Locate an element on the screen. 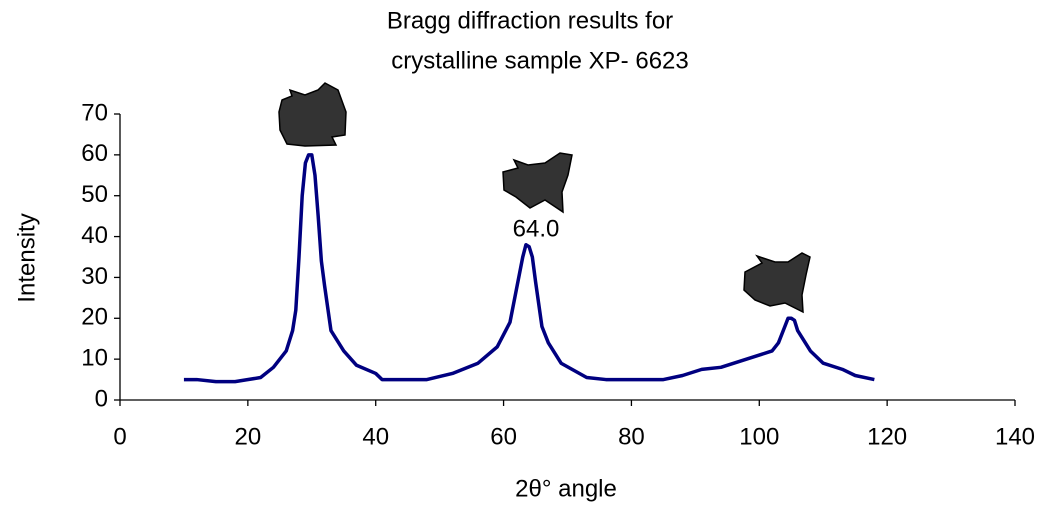 This screenshot has height=514, width=1049. x-tick-label: 0 is located at coordinates (119, 436).